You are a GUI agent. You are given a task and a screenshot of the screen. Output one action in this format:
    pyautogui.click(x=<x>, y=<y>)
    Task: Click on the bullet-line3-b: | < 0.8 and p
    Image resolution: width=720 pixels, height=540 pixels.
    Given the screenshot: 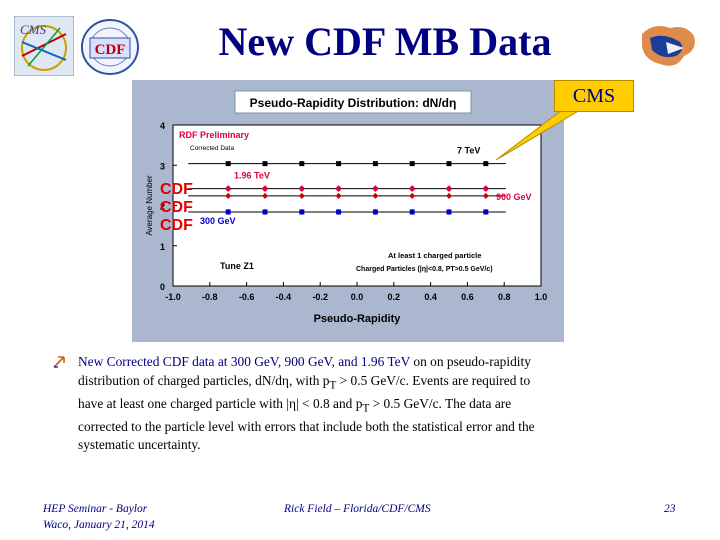 What is the action you would take?
    pyautogui.click(x=329, y=403)
    